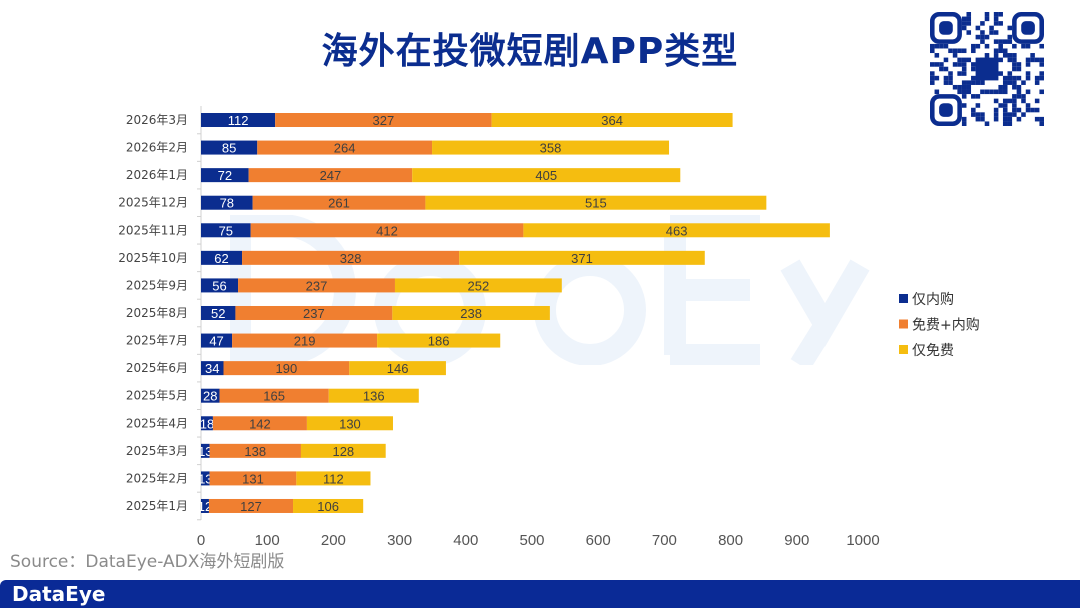  What do you see at coordinates (946, 326) in the screenshot?
I see `legend-label: 免费+内购` at bounding box center [946, 326].